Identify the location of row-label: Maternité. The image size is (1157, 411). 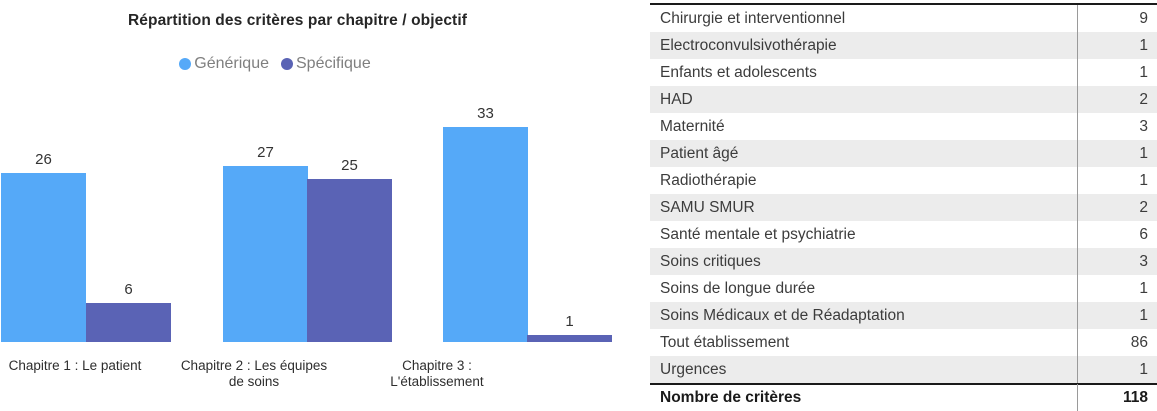
(692, 126).